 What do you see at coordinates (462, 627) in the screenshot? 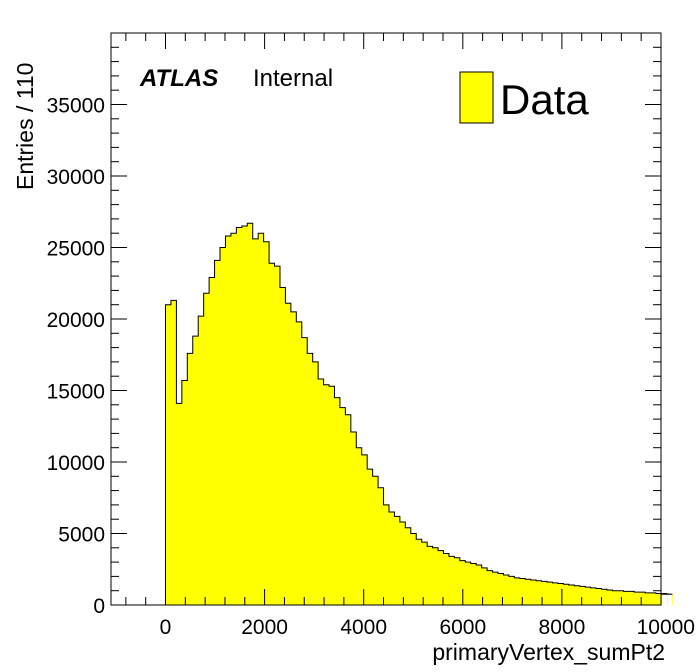
I see `x-tick-label: 6000` at bounding box center [462, 627].